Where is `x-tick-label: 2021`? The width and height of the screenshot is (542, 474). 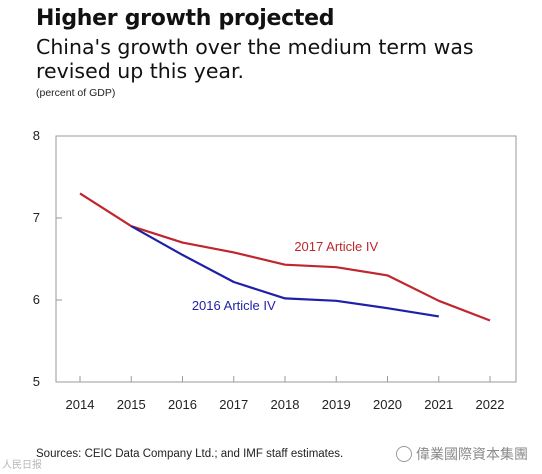
x-tick-label: 2021 is located at coordinates (438, 404).